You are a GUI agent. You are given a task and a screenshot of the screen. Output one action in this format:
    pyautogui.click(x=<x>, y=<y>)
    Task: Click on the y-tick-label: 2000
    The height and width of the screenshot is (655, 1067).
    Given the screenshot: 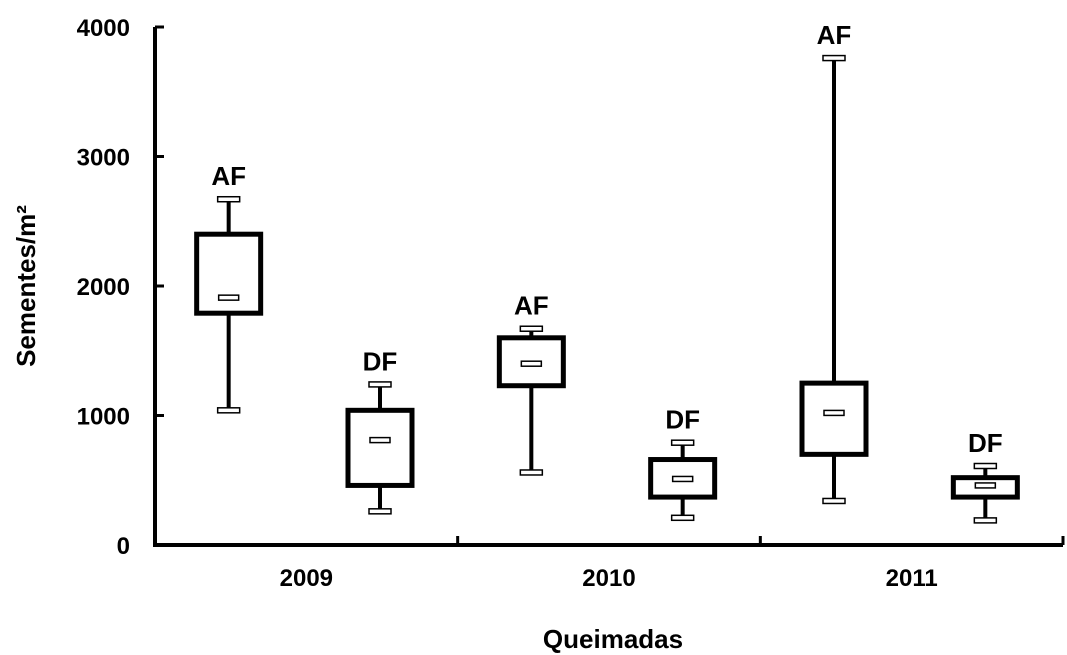 What is the action you would take?
    pyautogui.click(x=103, y=287)
    